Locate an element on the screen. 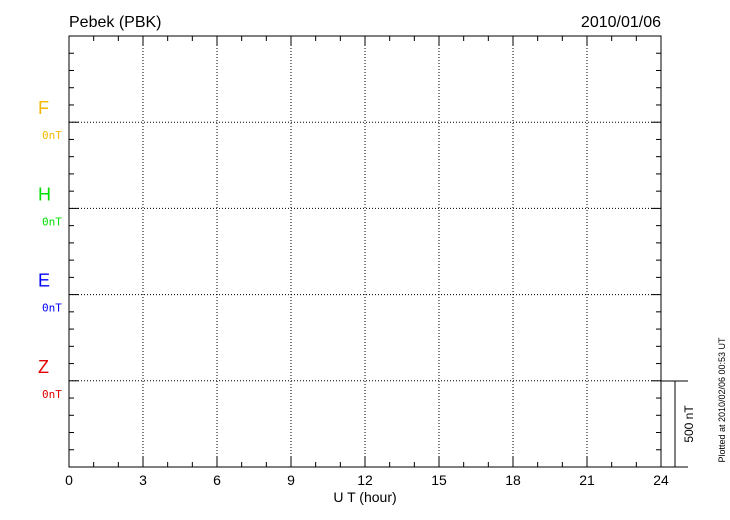  x-tick-label: 12 is located at coordinates (365, 480).